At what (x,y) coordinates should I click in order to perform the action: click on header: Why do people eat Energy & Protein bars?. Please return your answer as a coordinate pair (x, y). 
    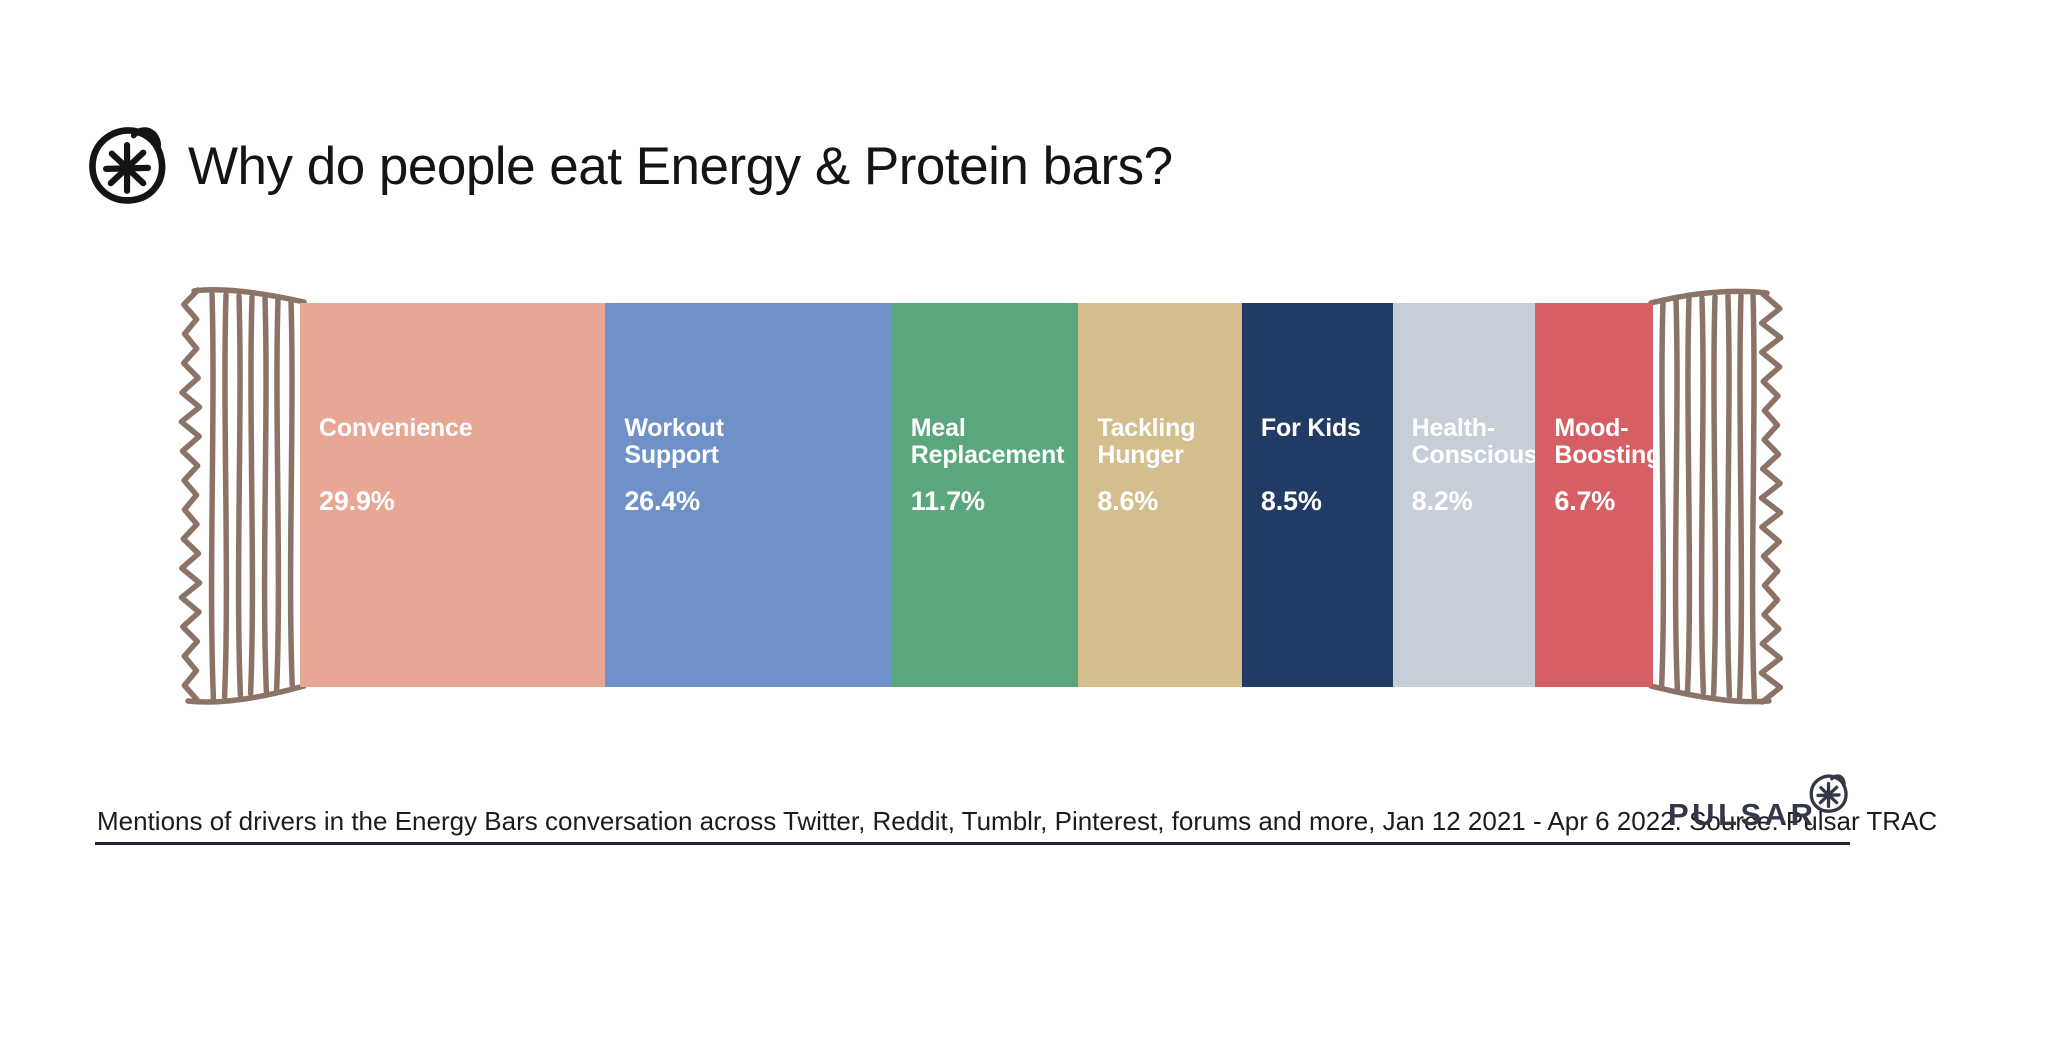
    Looking at the image, I should click on (630, 166).